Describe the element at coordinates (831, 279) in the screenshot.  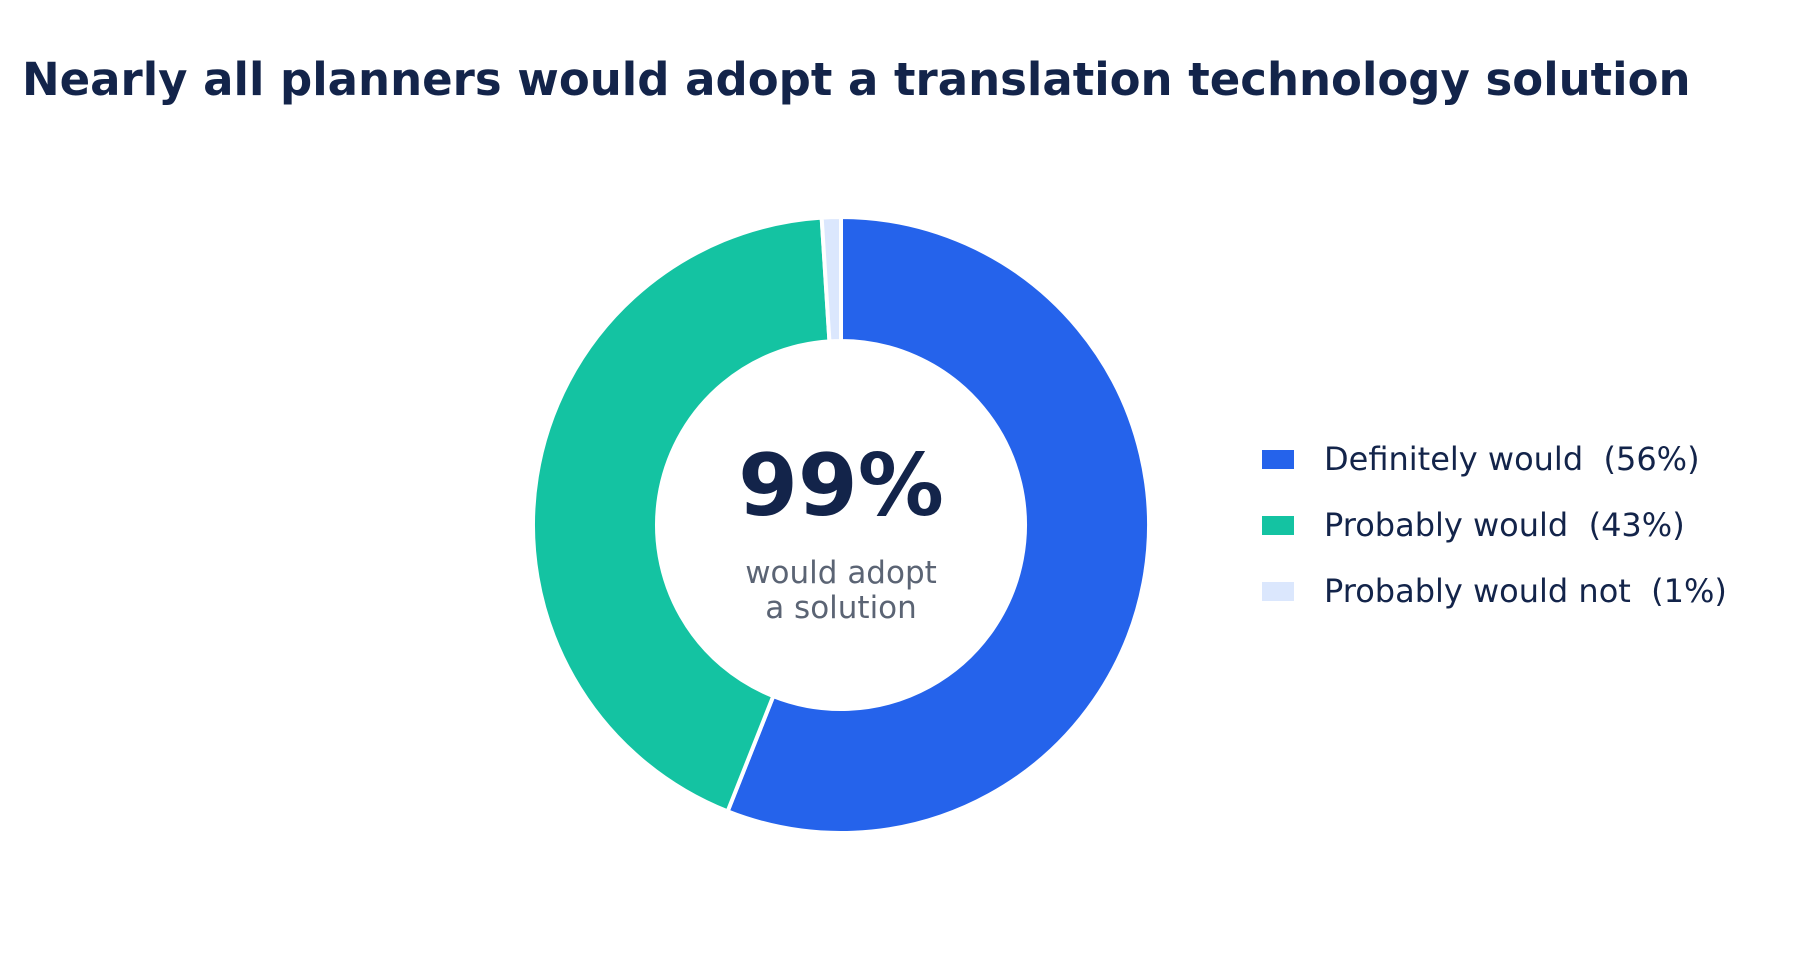
I see `donut-slice-probably-would-not` at that location.